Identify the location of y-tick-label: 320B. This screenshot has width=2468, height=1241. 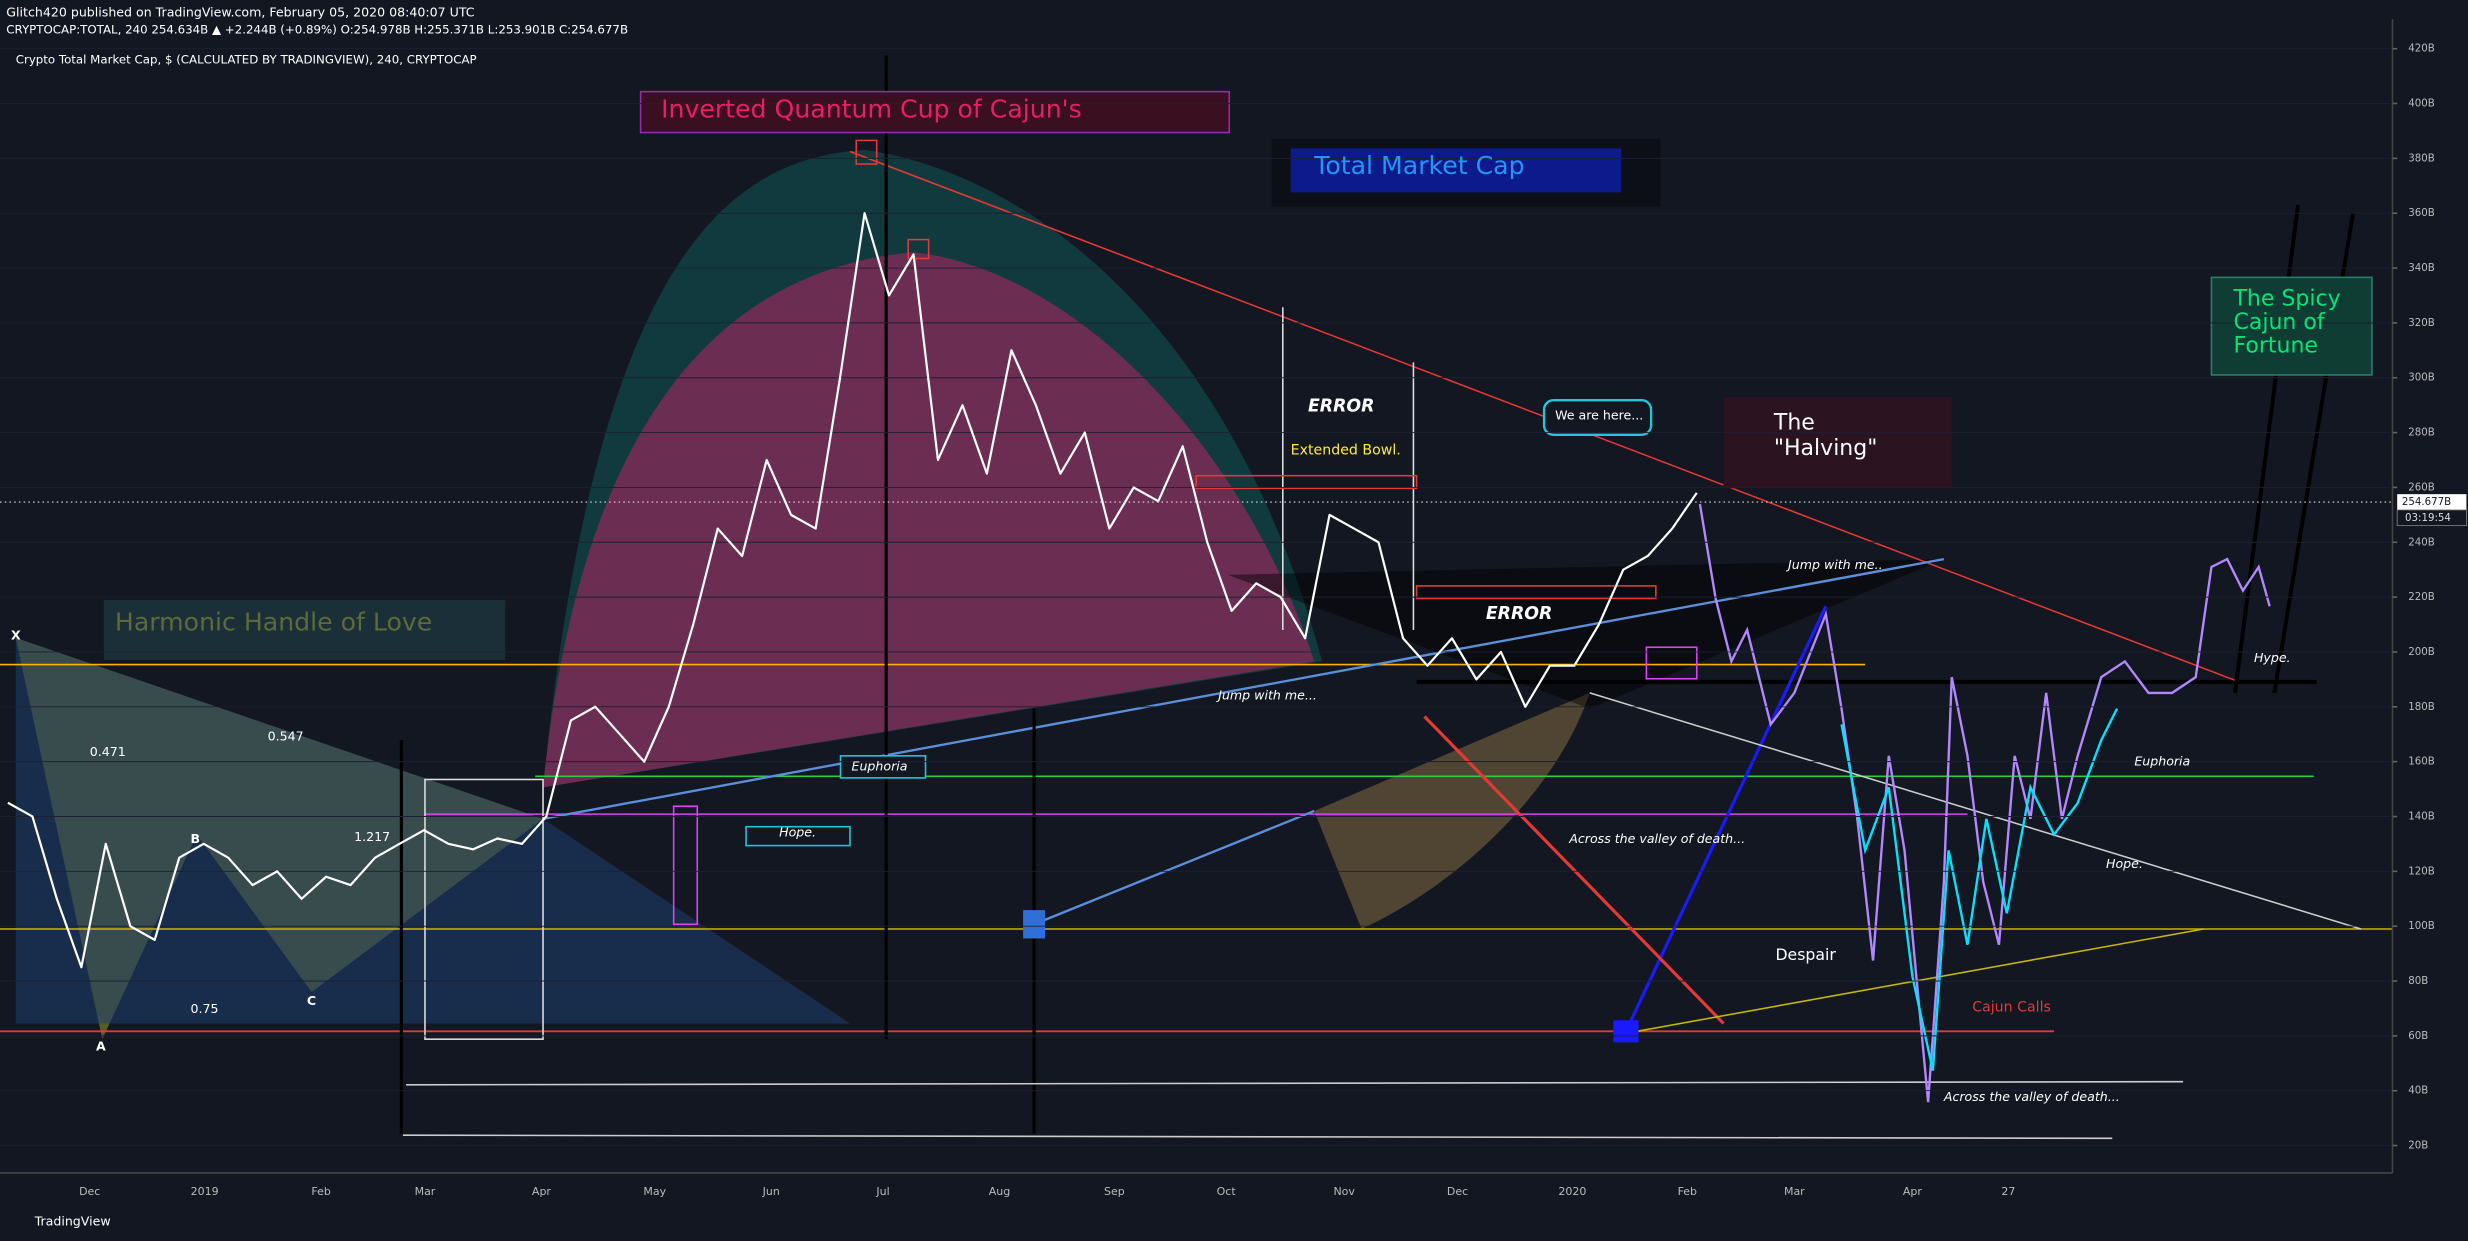
(2421, 323).